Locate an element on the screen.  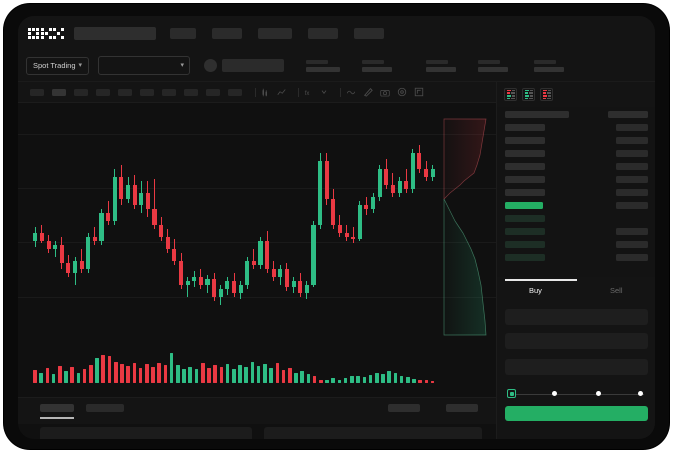
toolbar-divider is located at coordinates (255, 92).